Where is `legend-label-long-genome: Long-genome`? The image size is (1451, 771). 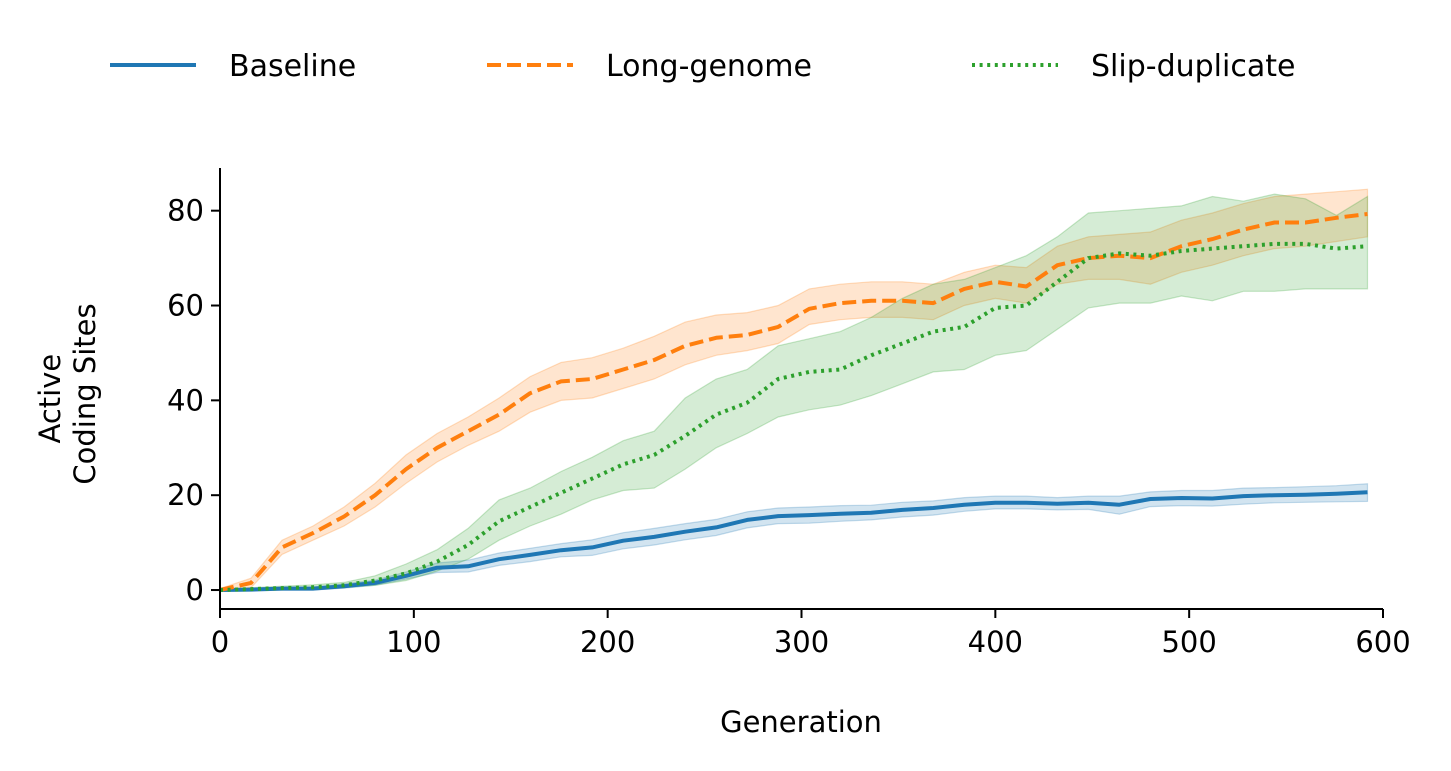
legend-label-long-genome: Long-genome is located at coordinates (709, 66).